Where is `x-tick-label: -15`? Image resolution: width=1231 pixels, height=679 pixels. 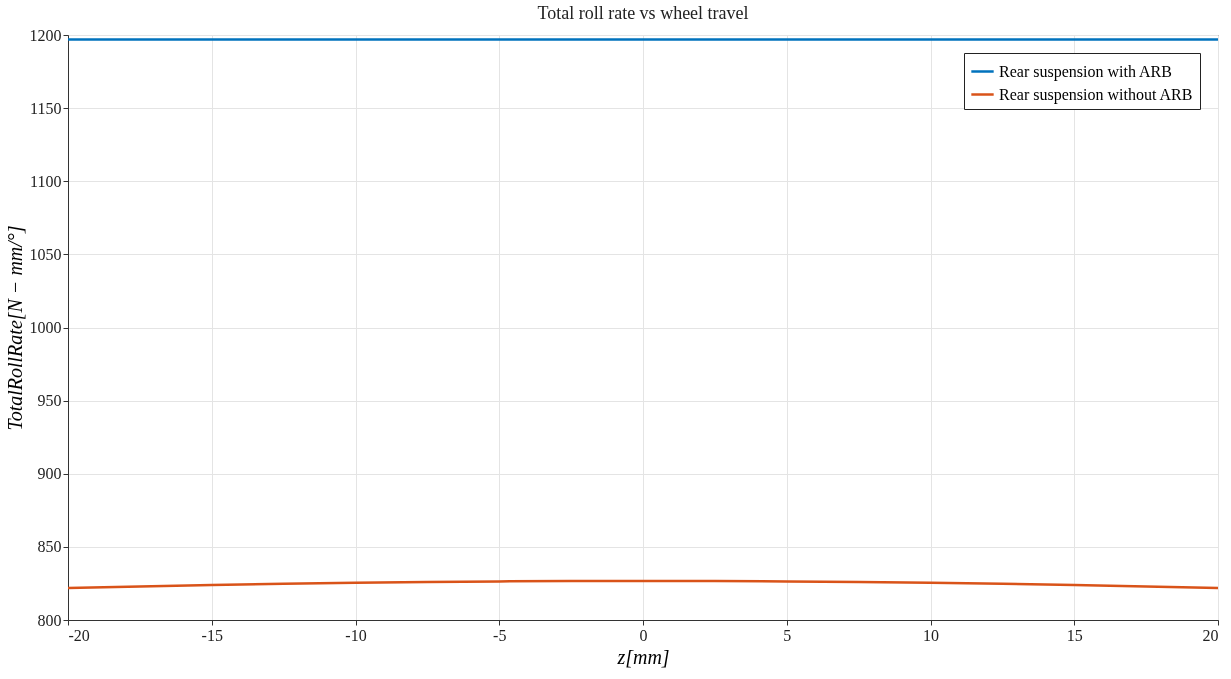
x-tick-label: -15 is located at coordinates (212, 635).